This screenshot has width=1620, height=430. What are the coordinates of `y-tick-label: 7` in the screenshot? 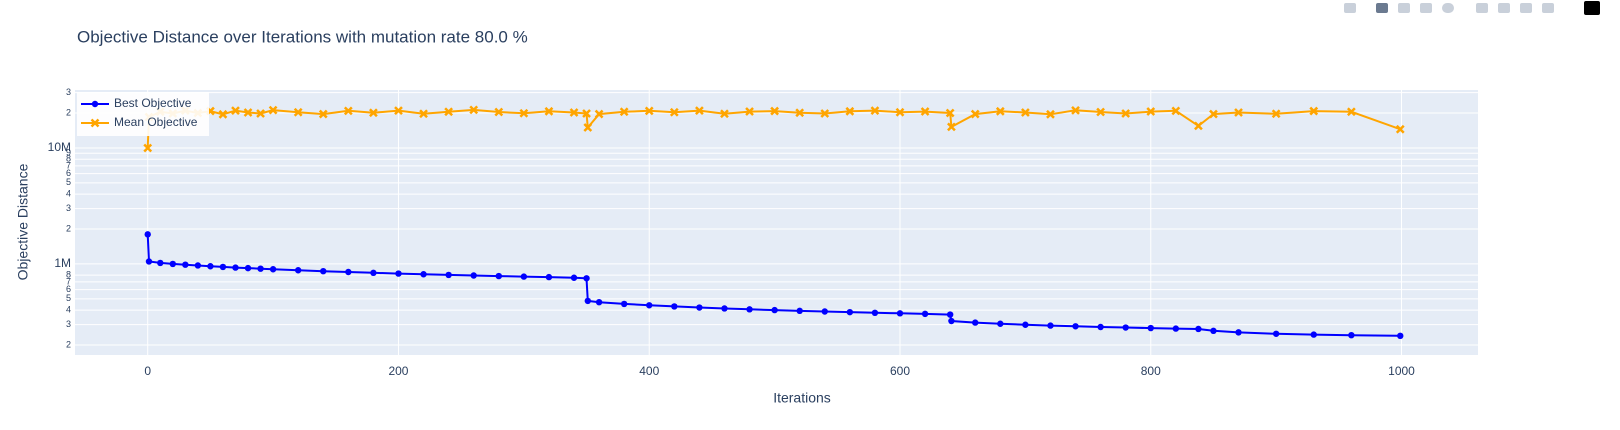 It's located at (68, 165).